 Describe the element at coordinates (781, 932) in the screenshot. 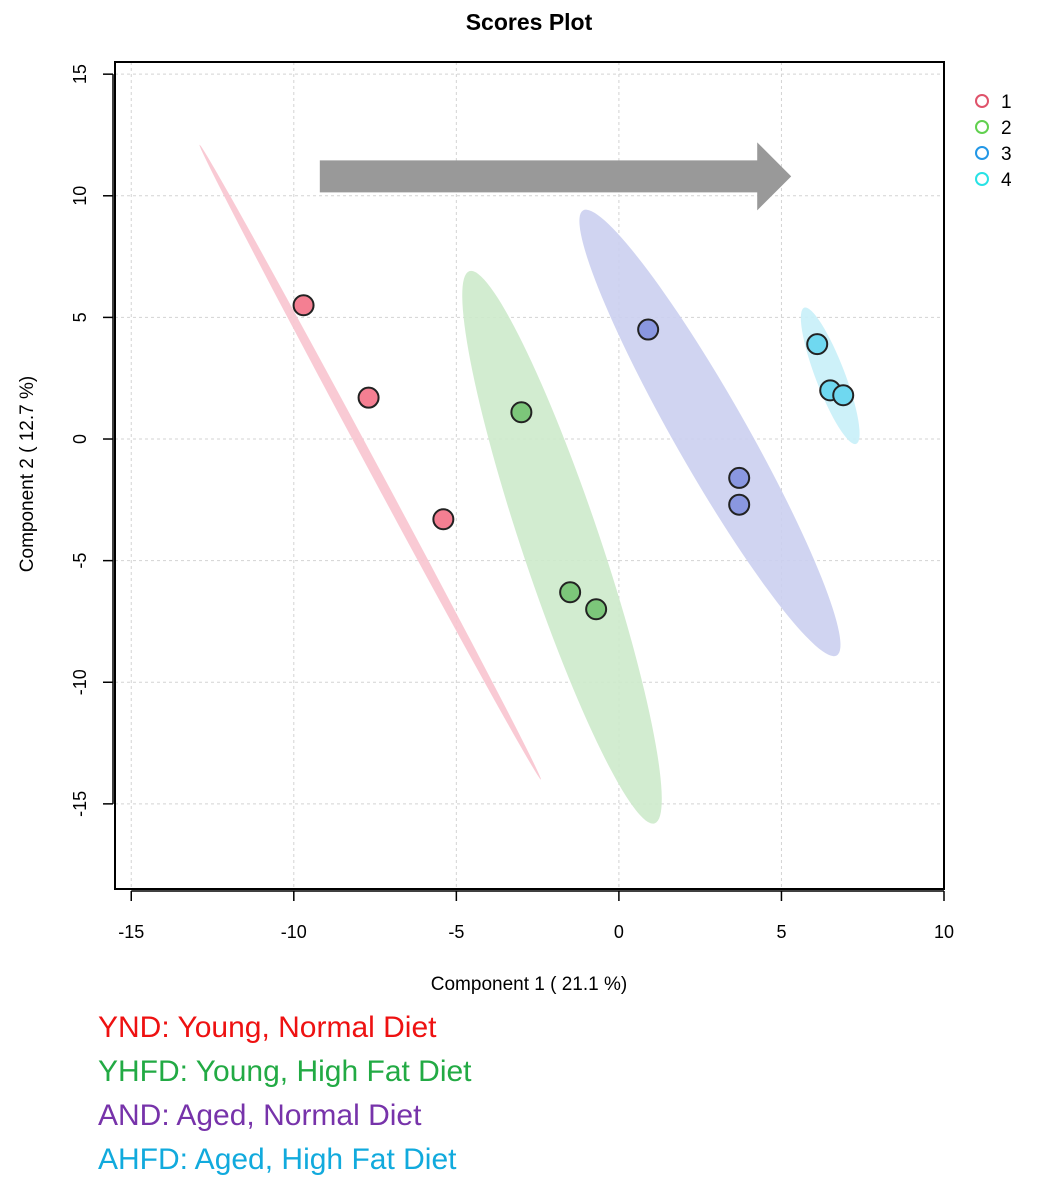

I see `x-tick-label: 5` at that location.